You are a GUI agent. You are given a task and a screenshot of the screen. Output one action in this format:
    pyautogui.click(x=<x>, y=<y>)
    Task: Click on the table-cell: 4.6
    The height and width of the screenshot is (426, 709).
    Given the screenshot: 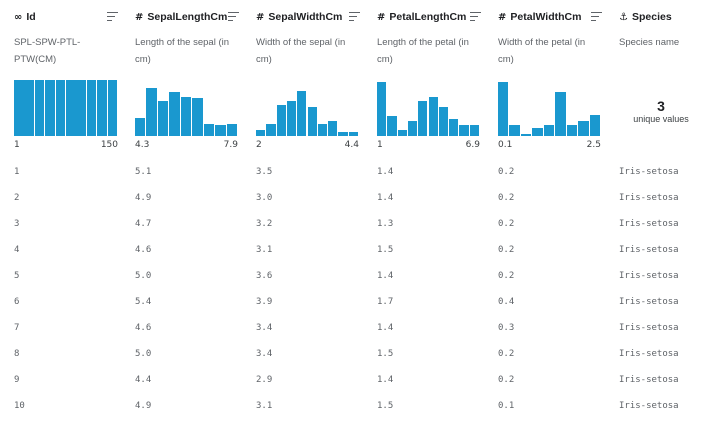 What is the action you would take?
    pyautogui.click(x=143, y=328)
    